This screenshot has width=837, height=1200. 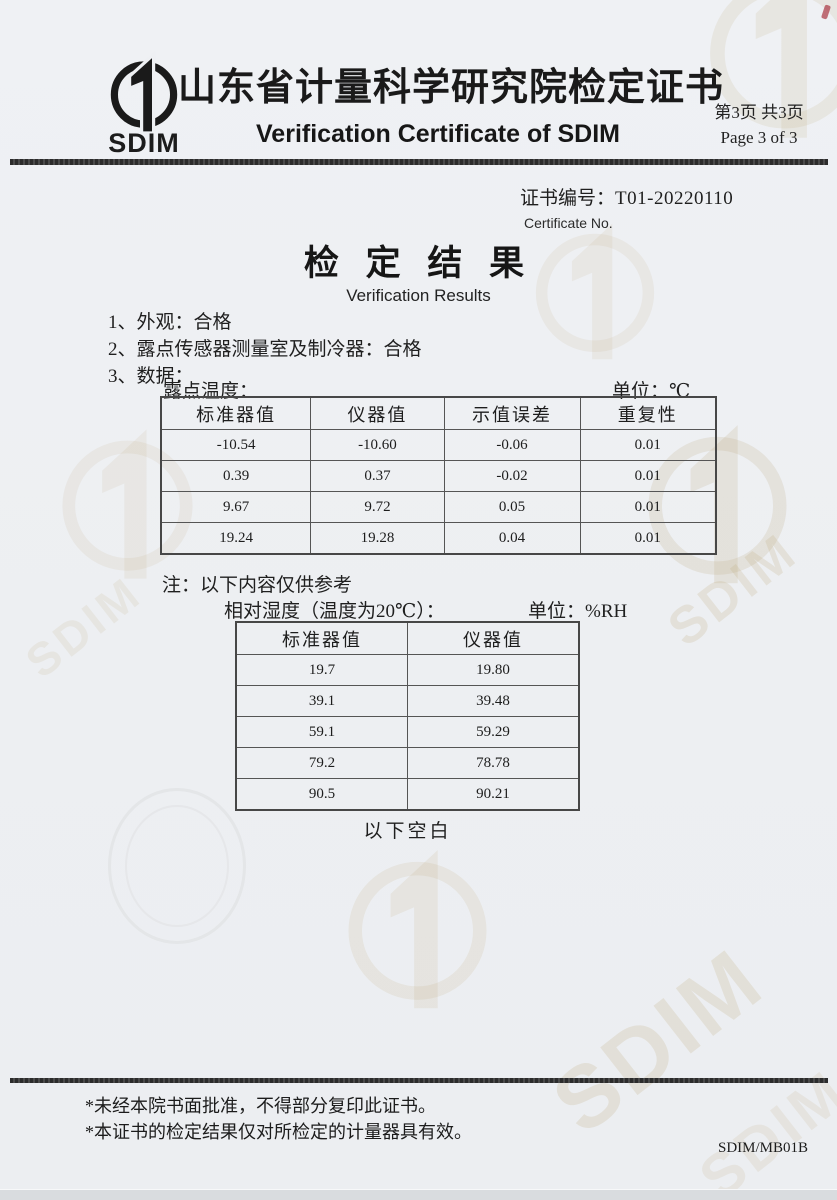 I want to click on certificate-number-label-english: Certificate No., so click(x=568, y=223).